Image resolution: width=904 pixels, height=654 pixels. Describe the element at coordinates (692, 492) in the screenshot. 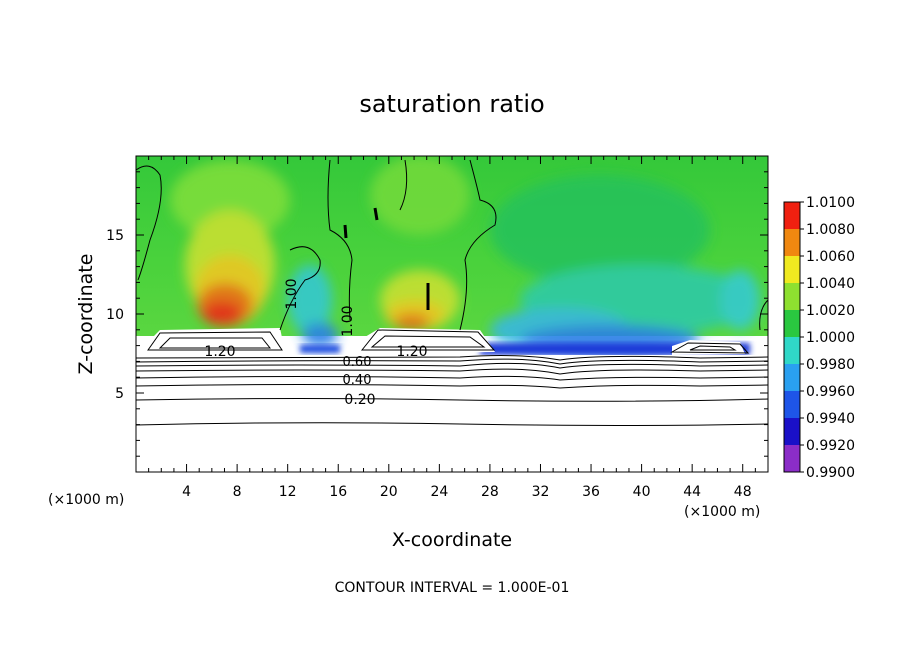

I see `x-tick-label: 44` at that location.